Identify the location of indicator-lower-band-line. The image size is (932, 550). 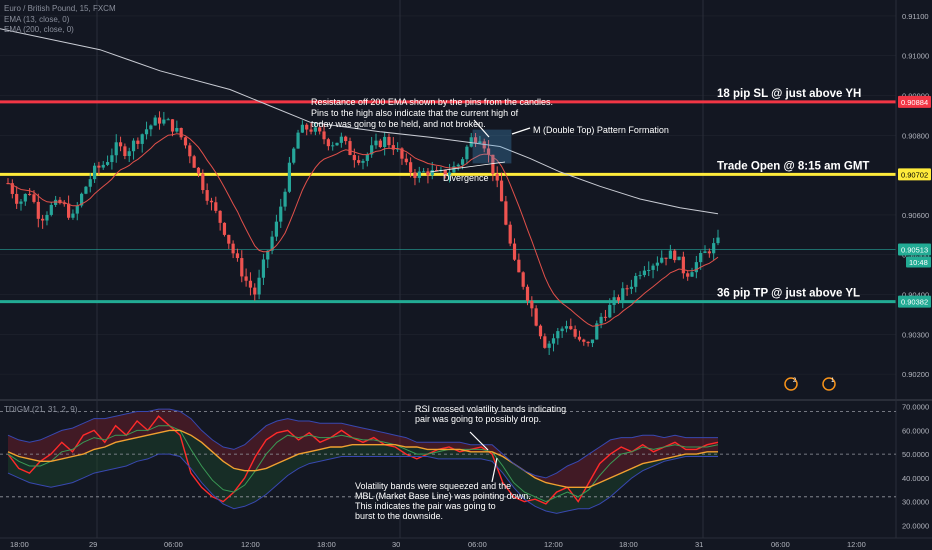
(362, 483).